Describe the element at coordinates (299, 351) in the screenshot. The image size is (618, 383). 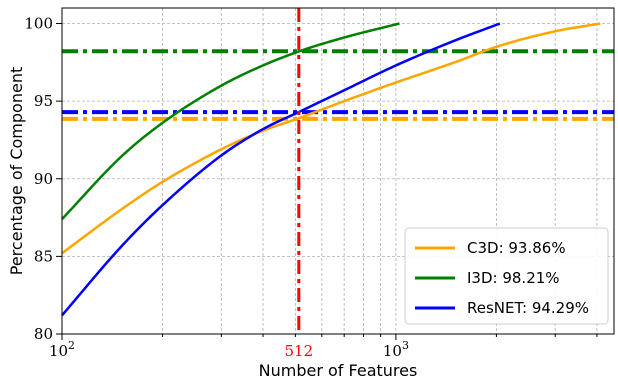
I see `reference-x-label: 512` at that location.